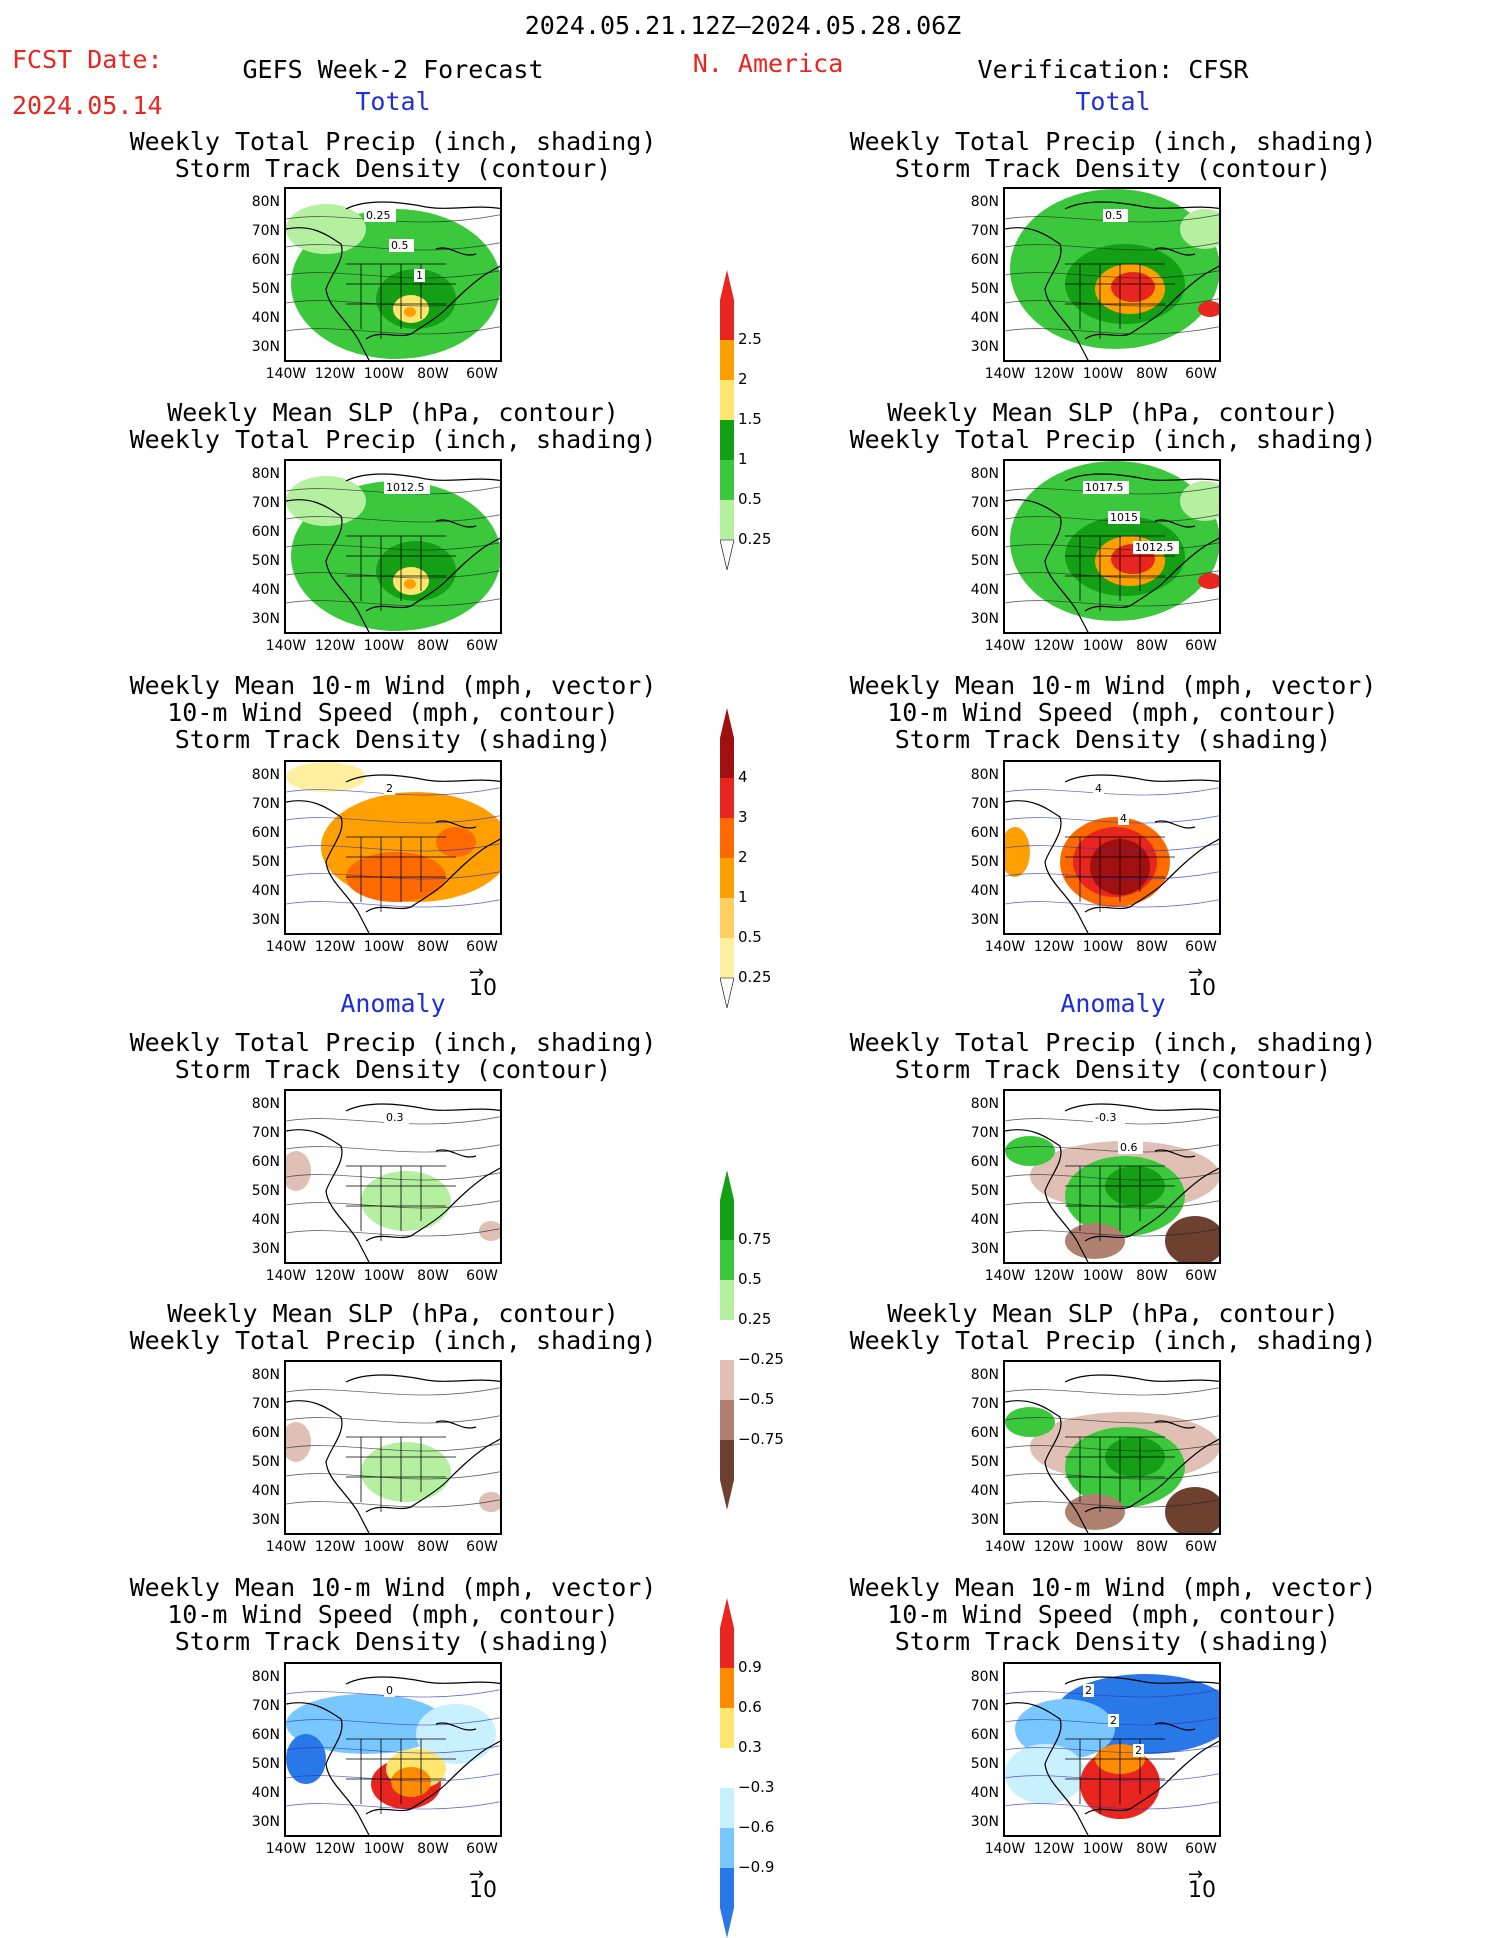 The width and height of the screenshot is (1487, 1938). I want to click on panel-r1-left-coastline, so click(393, 280).